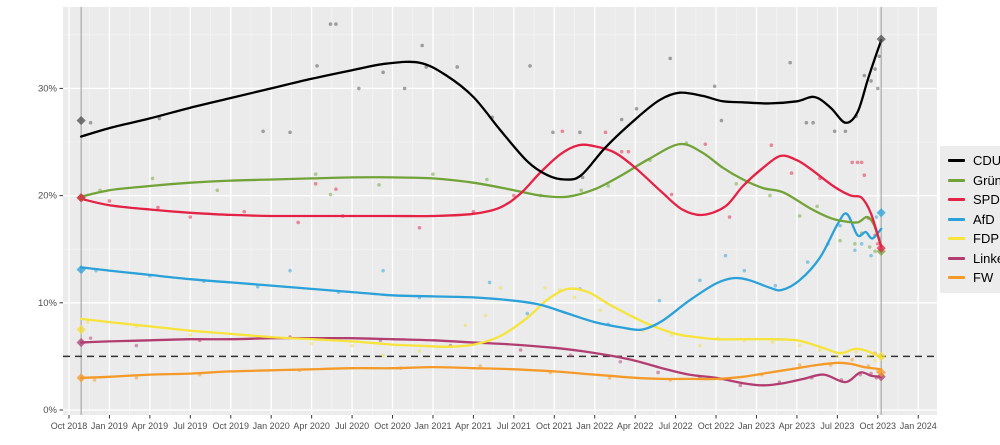 This screenshot has height=445, width=1000. I want to click on legend-label: Grüne, so click(986, 180).